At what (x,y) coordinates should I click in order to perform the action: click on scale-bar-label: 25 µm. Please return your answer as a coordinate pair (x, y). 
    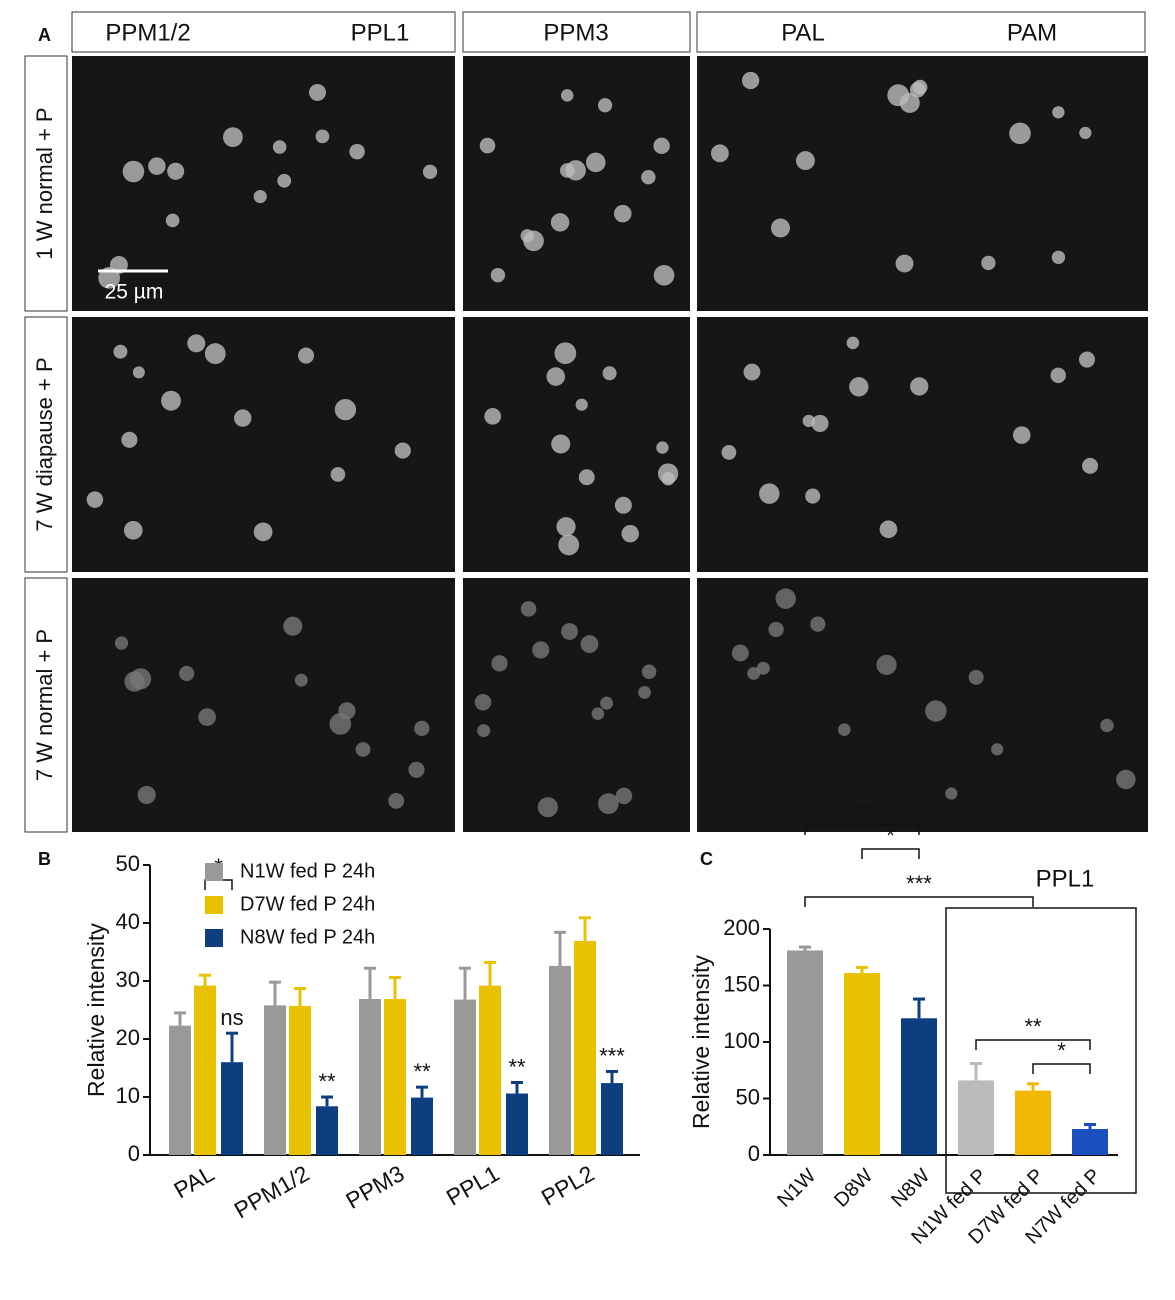
    Looking at the image, I should click on (134, 292).